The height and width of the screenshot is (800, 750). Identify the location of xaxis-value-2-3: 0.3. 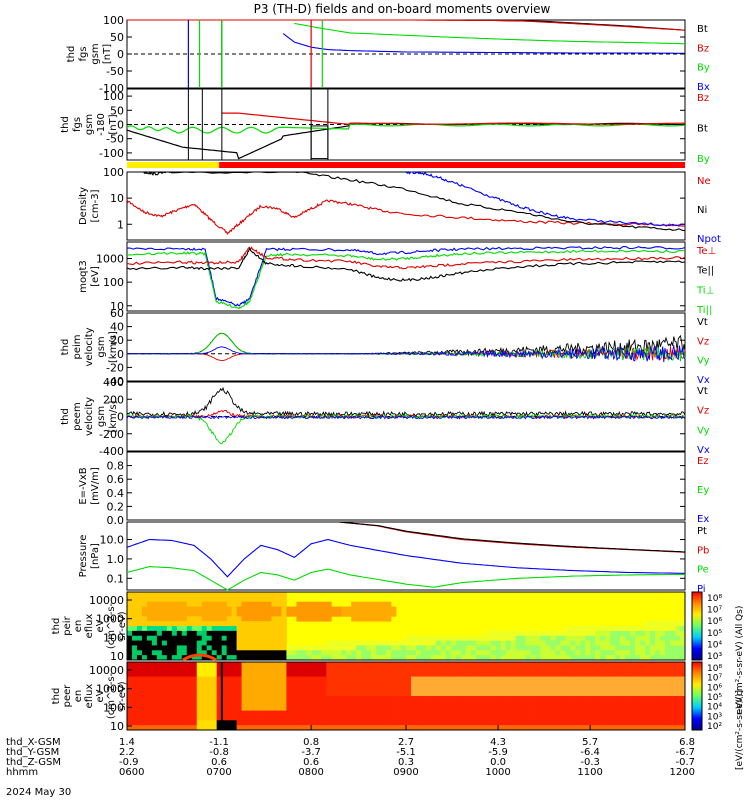
(406, 762).